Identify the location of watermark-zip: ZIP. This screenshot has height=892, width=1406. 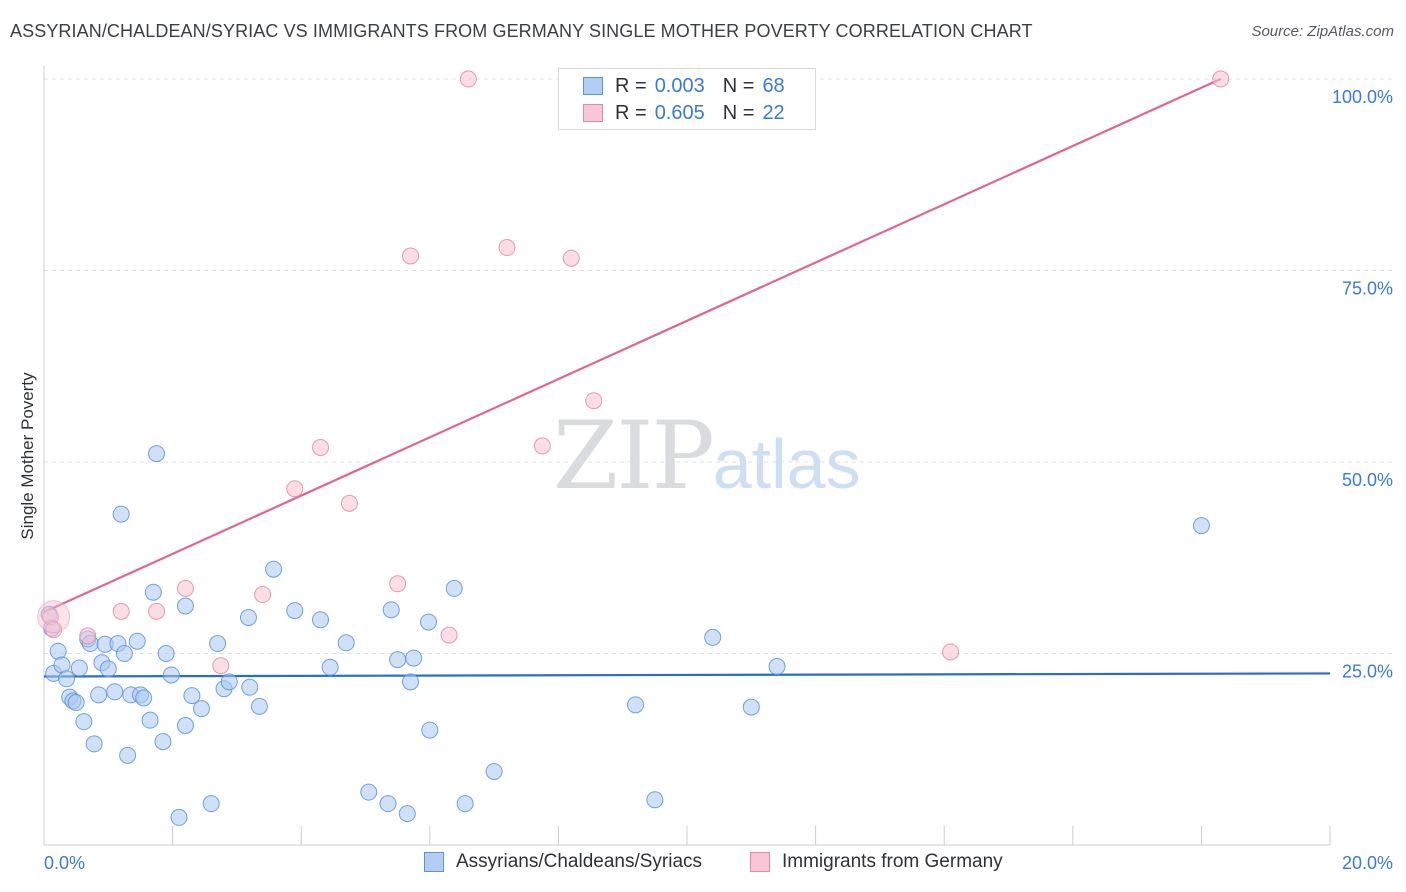
(634, 456).